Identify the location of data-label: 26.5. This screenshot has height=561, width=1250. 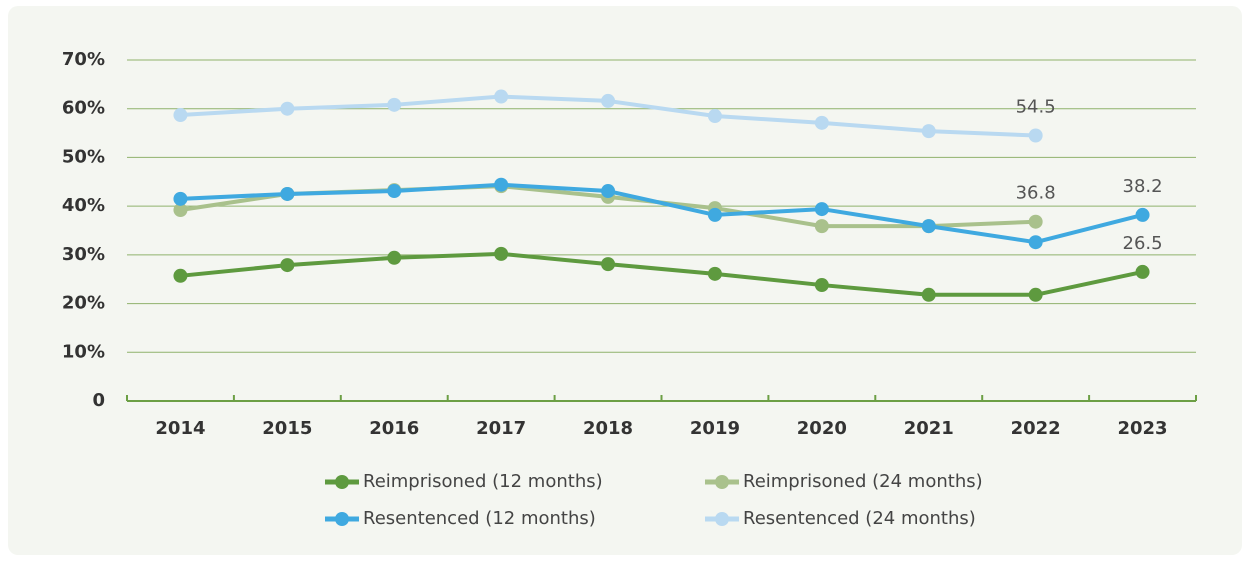
(1143, 243).